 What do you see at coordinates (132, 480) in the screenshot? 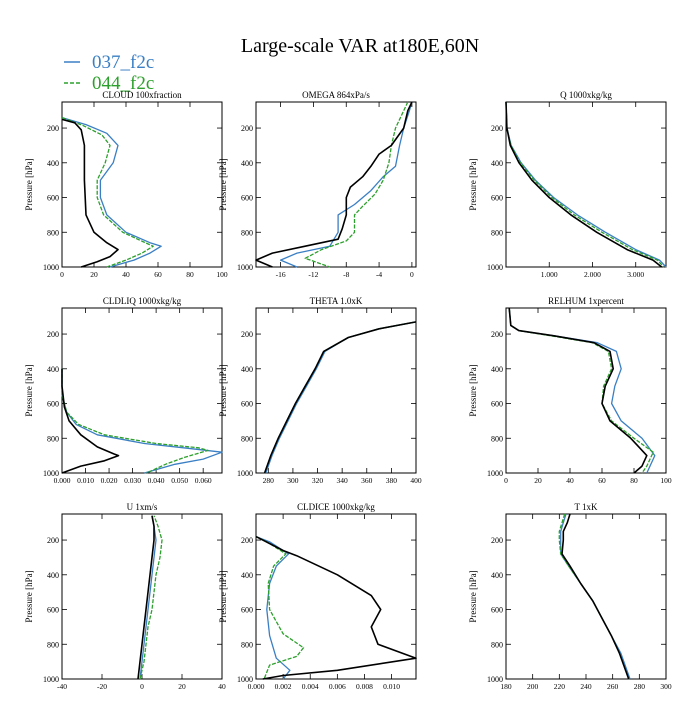
I see `x-tick-label: 0.030` at bounding box center [132, 480].